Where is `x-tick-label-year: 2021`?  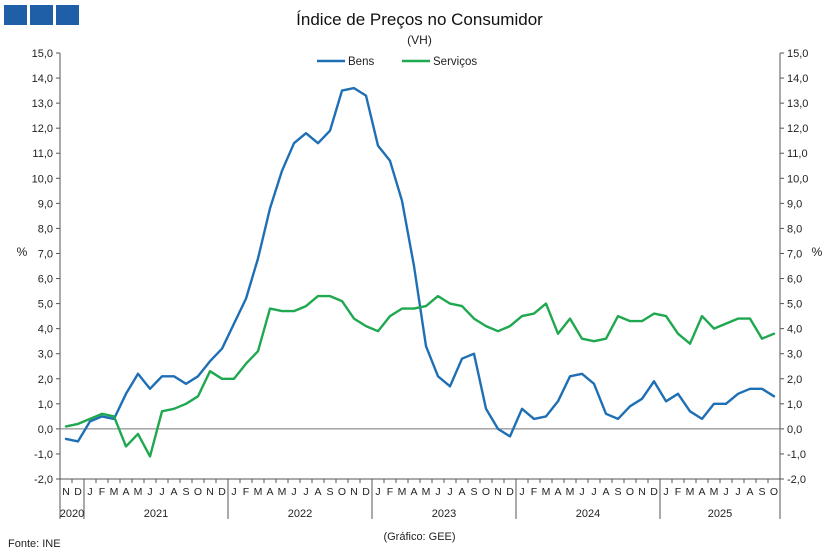 x-tick-label-year: 2021 is located at coordinates (156, 514).